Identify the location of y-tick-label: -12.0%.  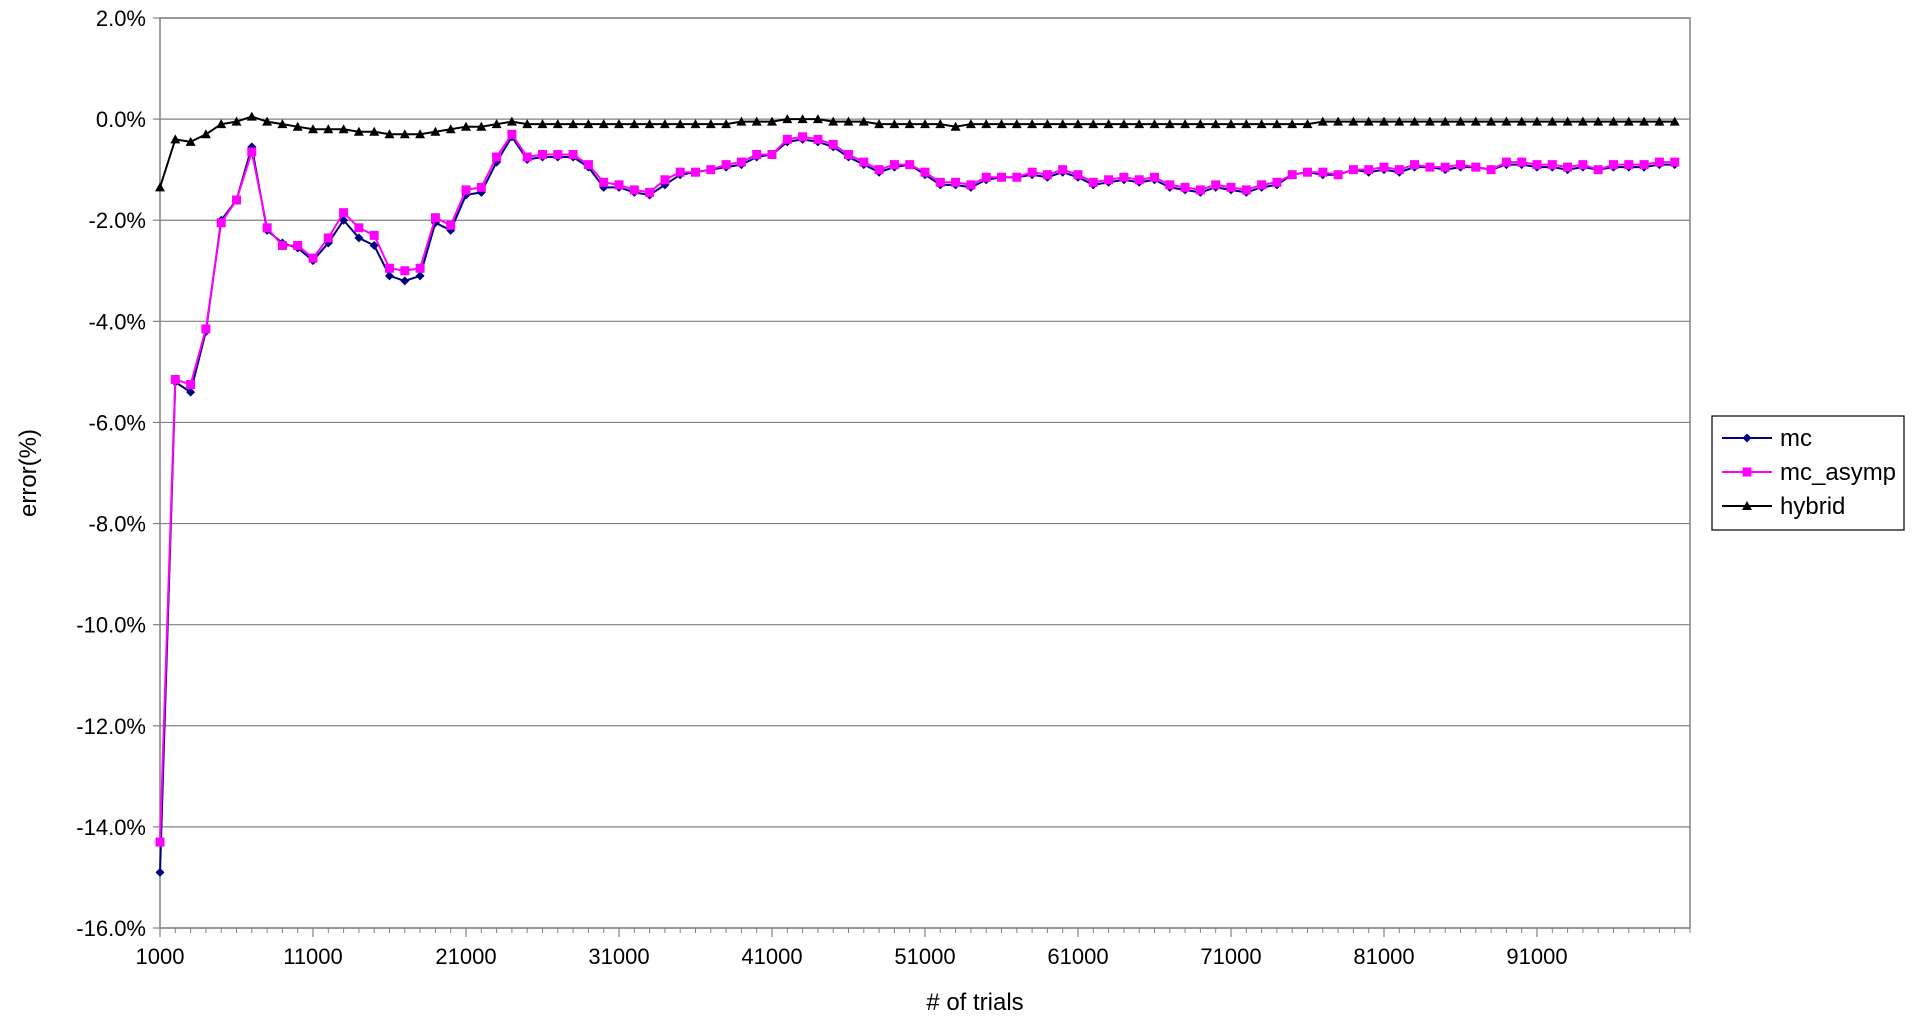
(111, 726).